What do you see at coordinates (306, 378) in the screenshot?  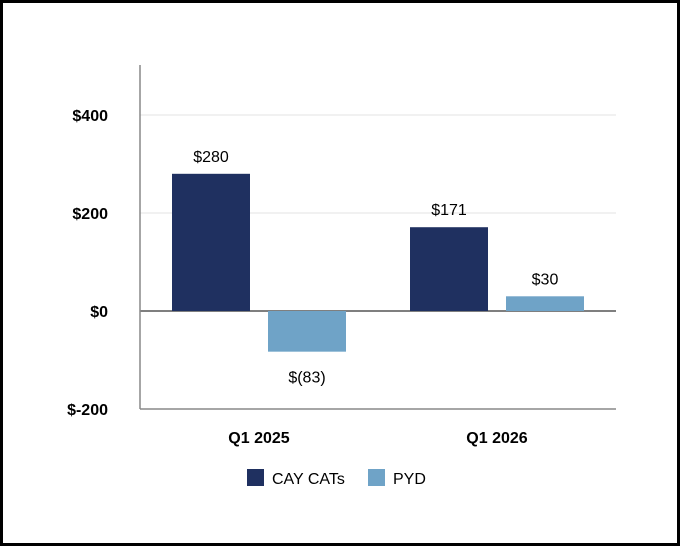 I see `data-label: $(83)` at bounding box center [306, 378].